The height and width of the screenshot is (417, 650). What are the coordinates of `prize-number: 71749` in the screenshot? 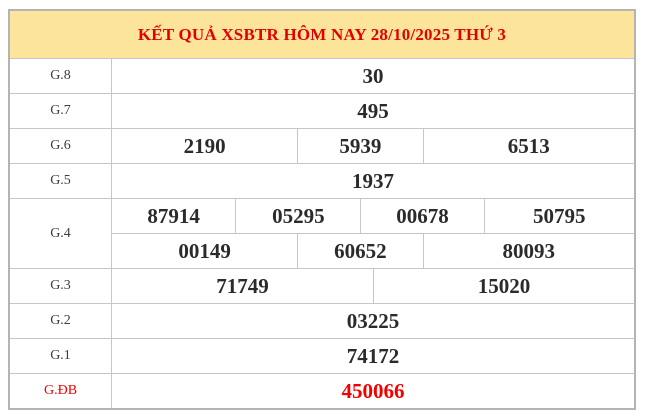 It's located at (242, 285).